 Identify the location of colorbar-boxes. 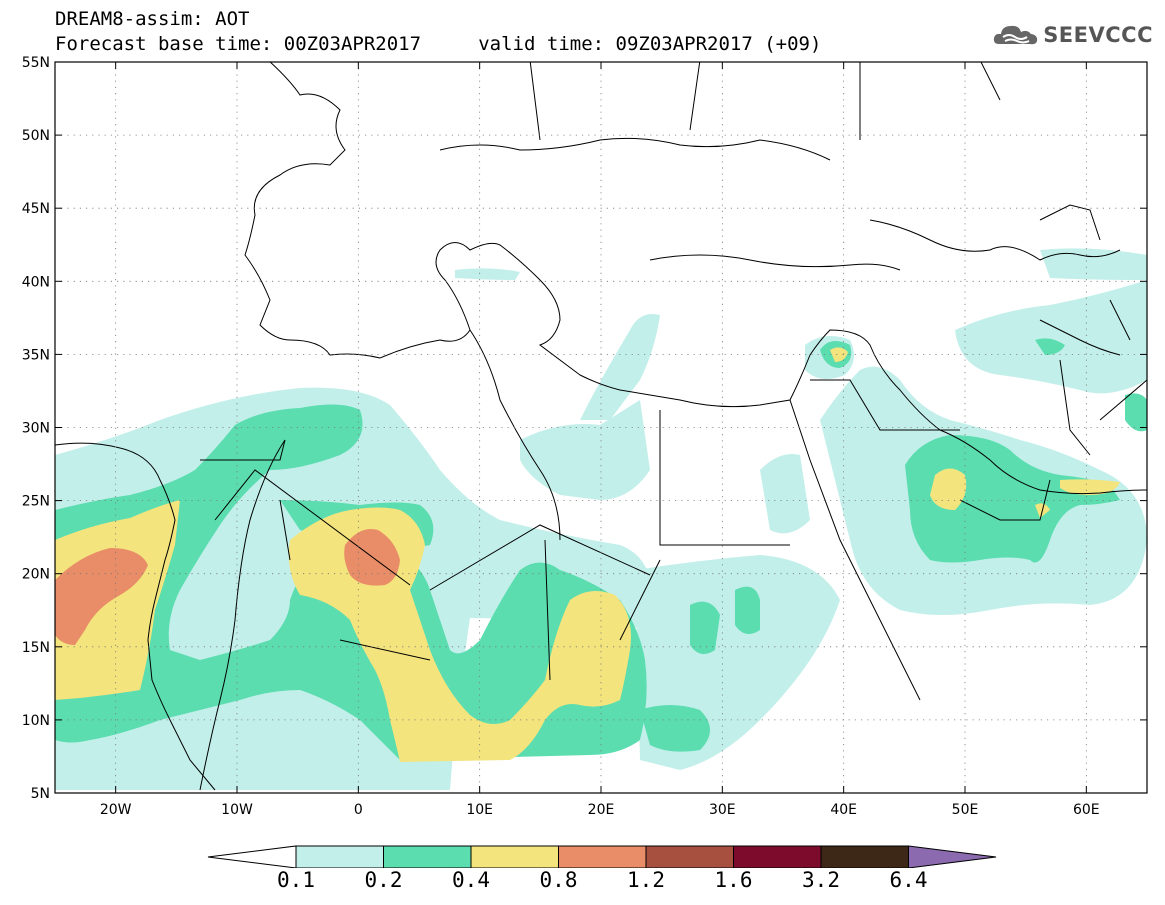
(602, 856).